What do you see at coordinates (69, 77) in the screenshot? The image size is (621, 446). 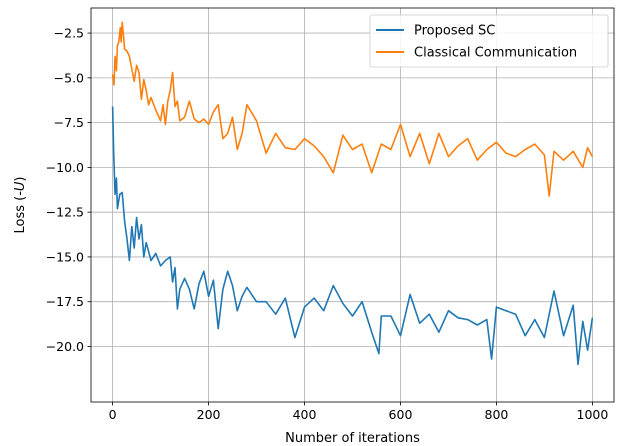 I see `y-tick-label: −5.0` at bounding box center [69, 77].